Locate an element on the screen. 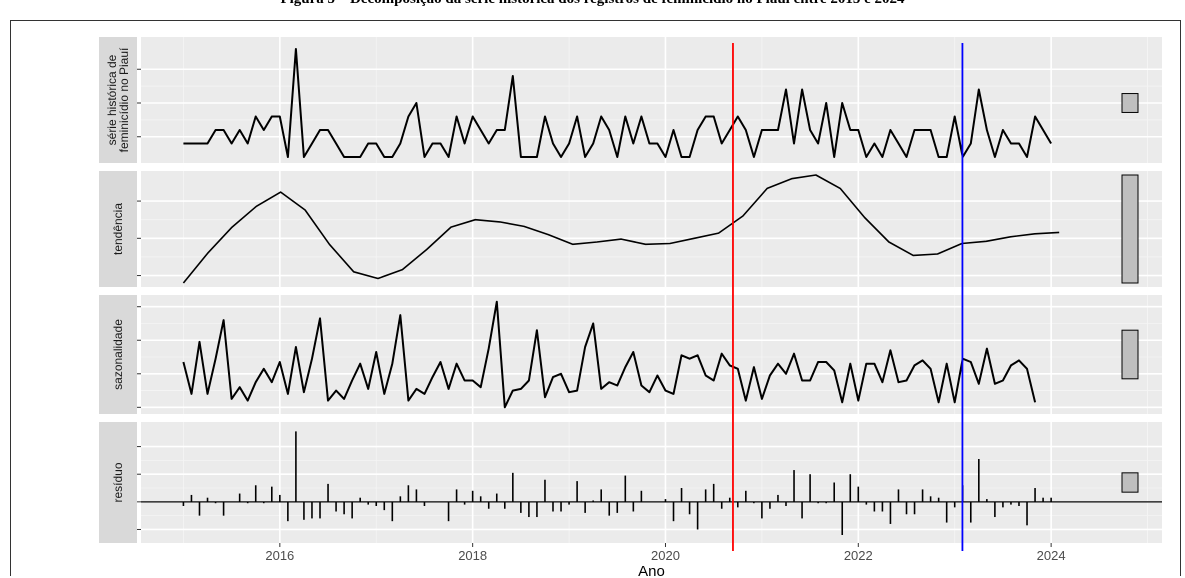  x-tick-label: 2024 is located at coordinates (1051, 555).